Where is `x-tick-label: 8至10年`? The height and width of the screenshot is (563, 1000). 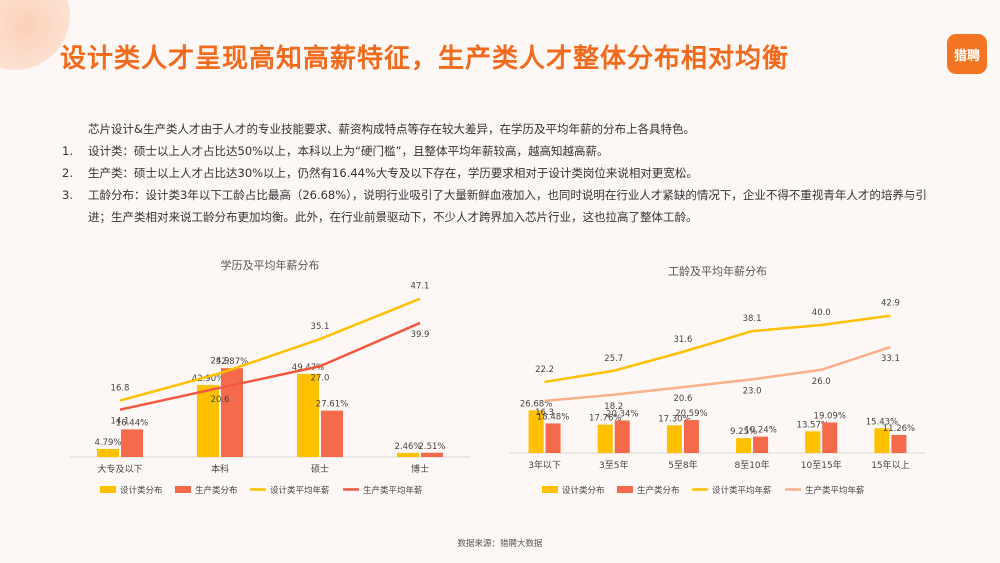 x-tick-label: 8至10年 is located at coordinates (751, 465).